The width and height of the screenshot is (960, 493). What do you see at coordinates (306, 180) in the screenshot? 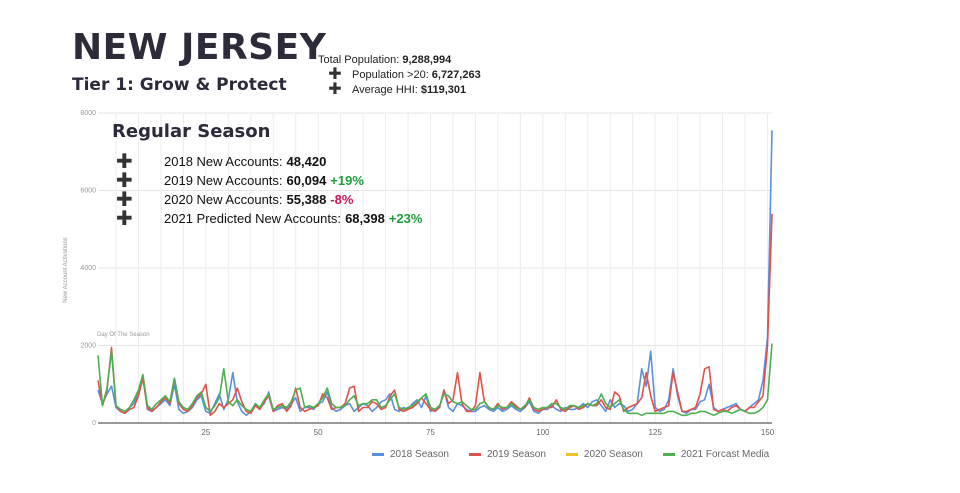
I see `summary-value: 60,094` at bounding box center [306, 180].